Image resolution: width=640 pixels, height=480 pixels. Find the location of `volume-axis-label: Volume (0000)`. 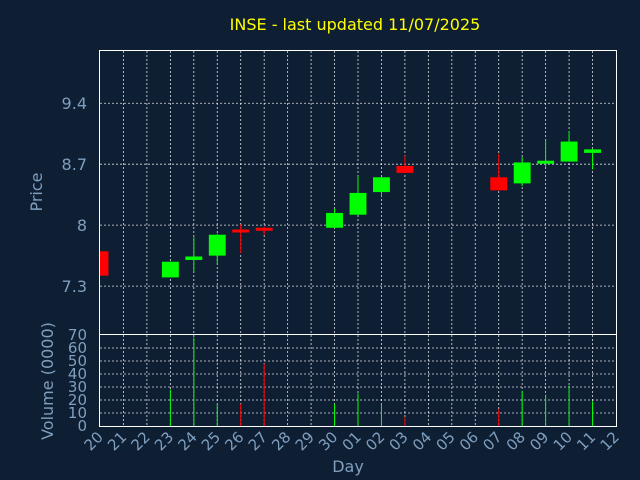

volume-axis-label: Volume (0000) is located at coordinates (47, 381).